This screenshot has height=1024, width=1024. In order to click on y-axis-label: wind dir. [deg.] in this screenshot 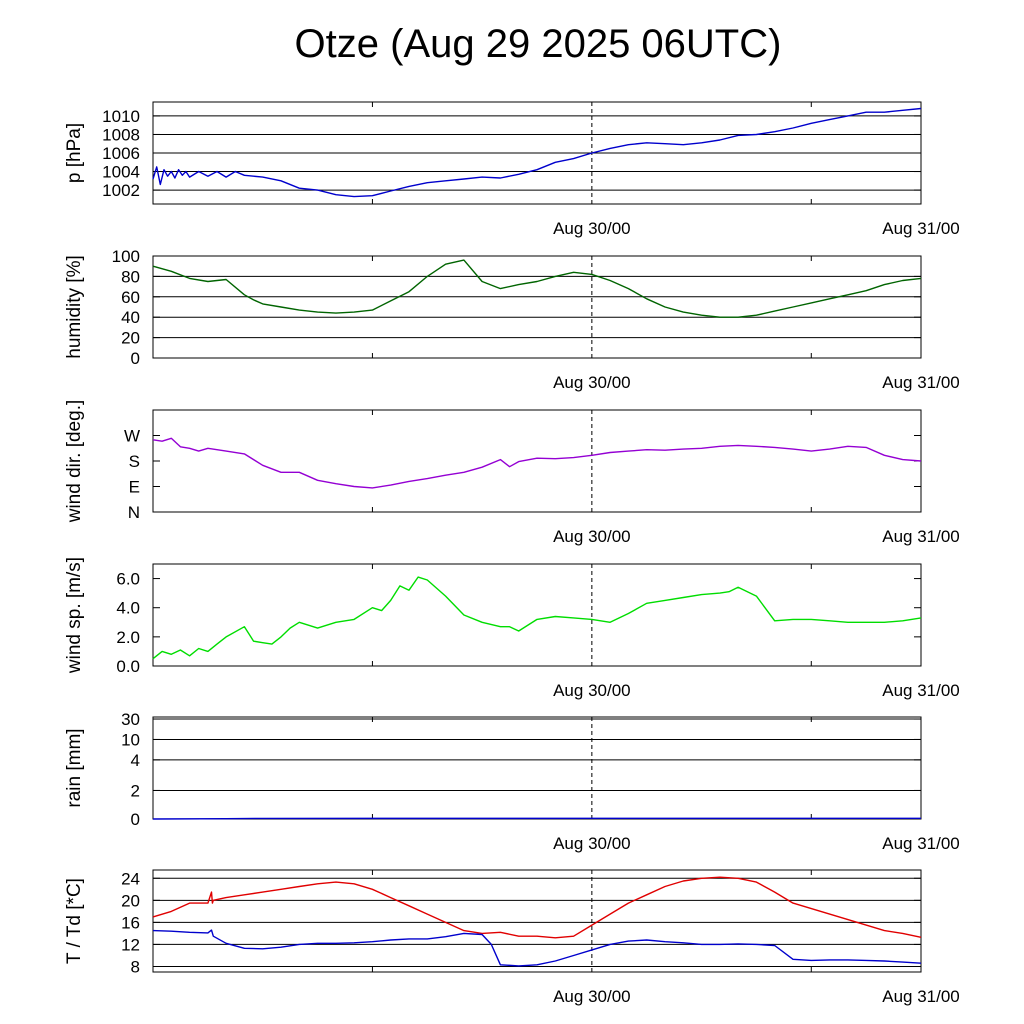, I will do `click(74, 462)`.